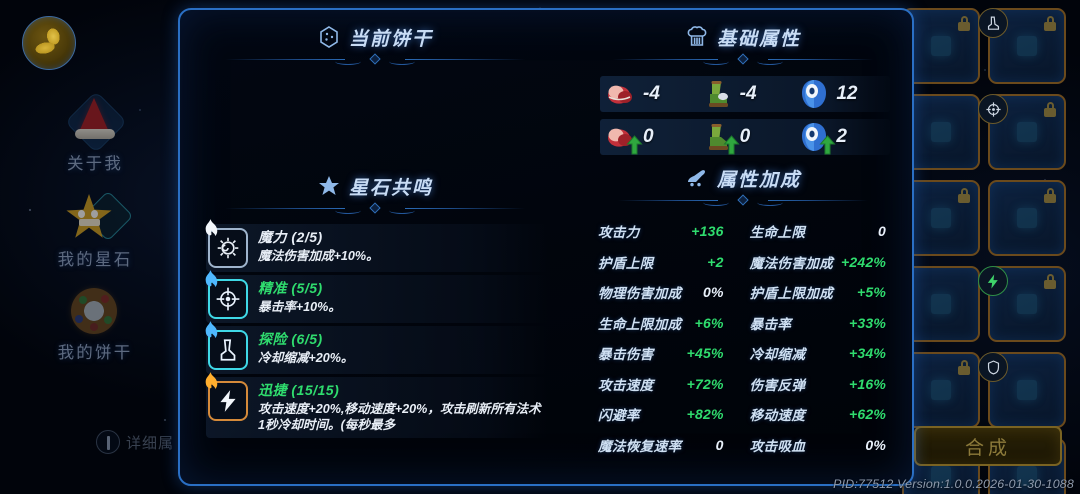  I want to click on boot-green-icon, so click(718, 94).